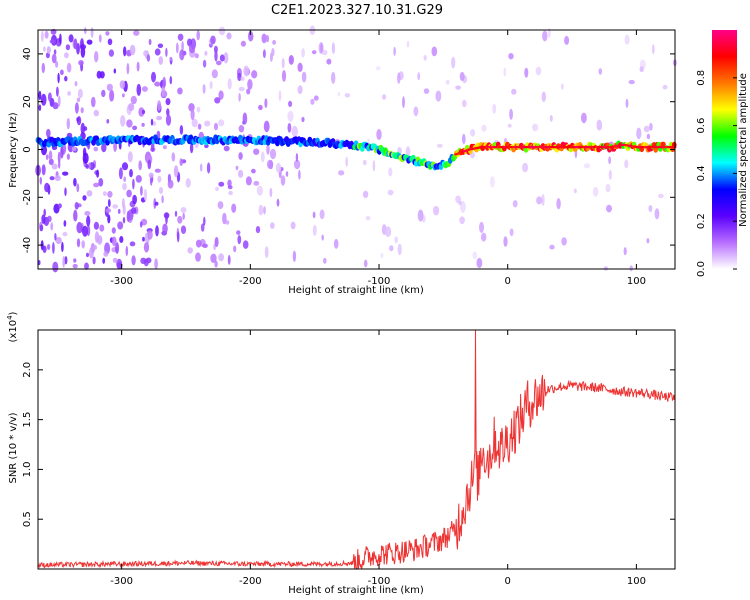 This screenshot has width=750, height=600. I want to click on colorbar-tick-label: 0.6, so click(701, 126).